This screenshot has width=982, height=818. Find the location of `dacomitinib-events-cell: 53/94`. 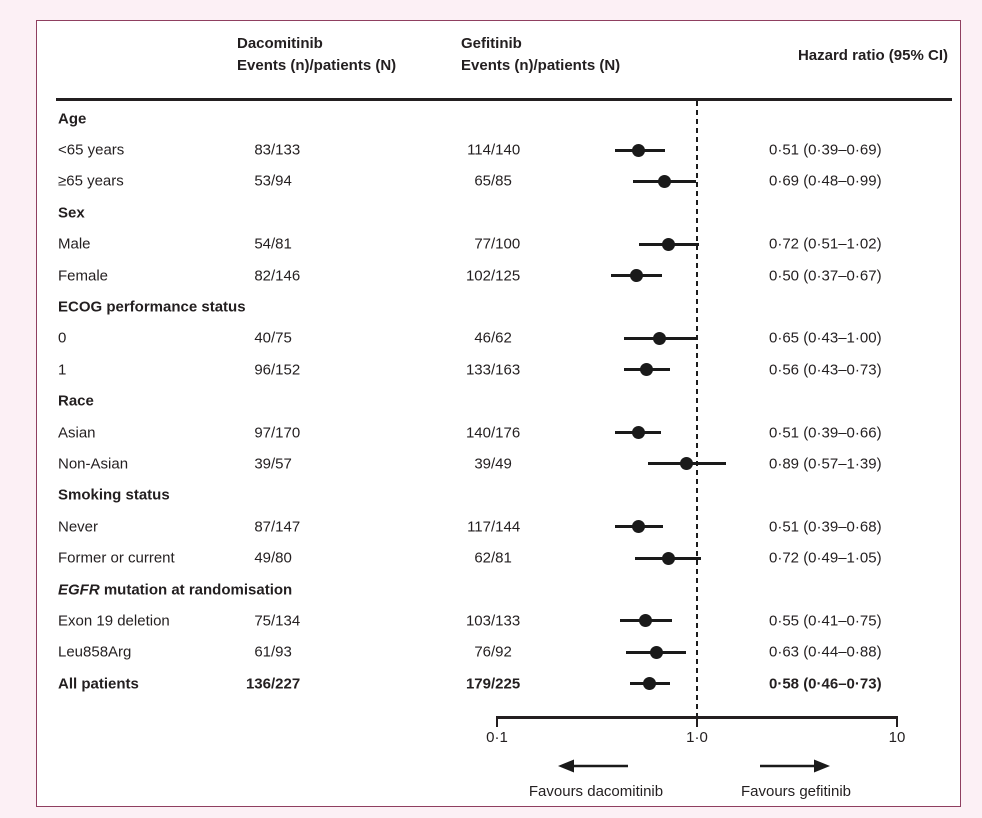

dacomitinib-events-cell: 53/94 is located at coordinates (259, 181).